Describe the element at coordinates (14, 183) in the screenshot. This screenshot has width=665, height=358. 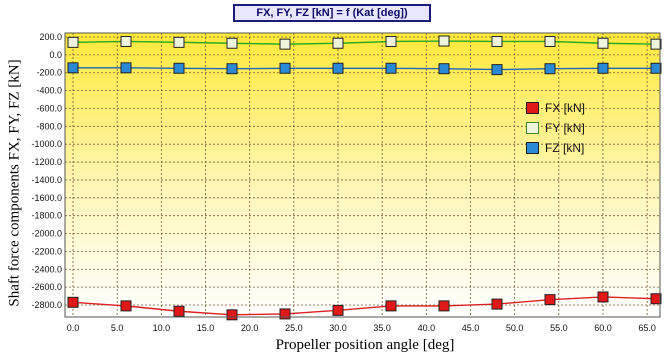
I see `y-axis-label: Shaft force components FX, FY, FZ [kN]` at that location.